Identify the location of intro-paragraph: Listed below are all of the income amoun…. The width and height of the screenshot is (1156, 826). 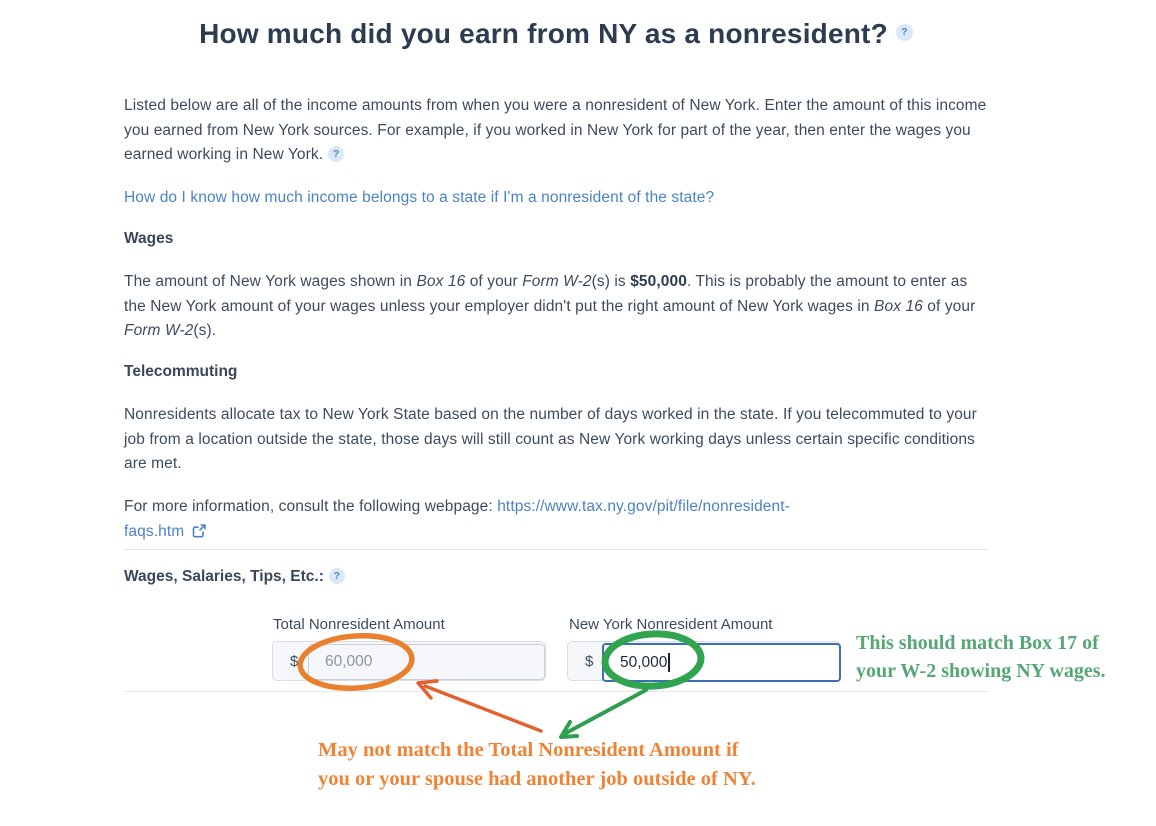
(556, 131).